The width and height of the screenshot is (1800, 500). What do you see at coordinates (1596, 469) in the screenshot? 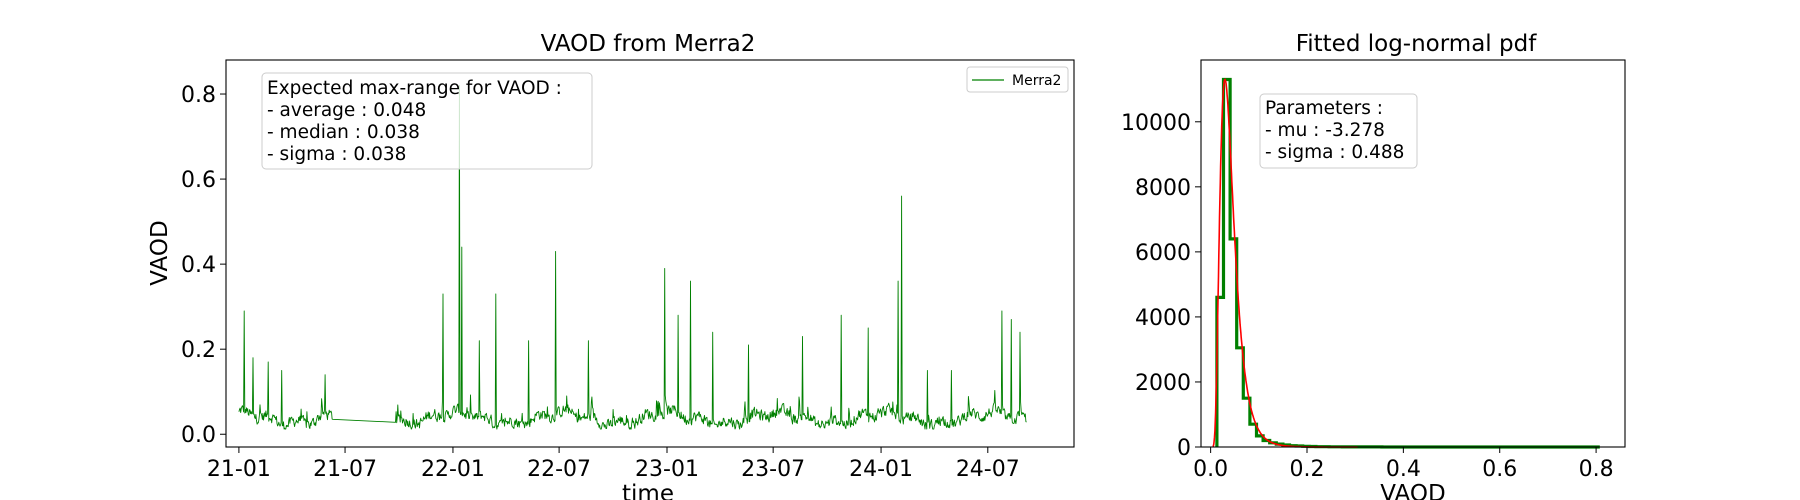
I see `x-tick-label: 0.8` at bounding box center [1596, 469].